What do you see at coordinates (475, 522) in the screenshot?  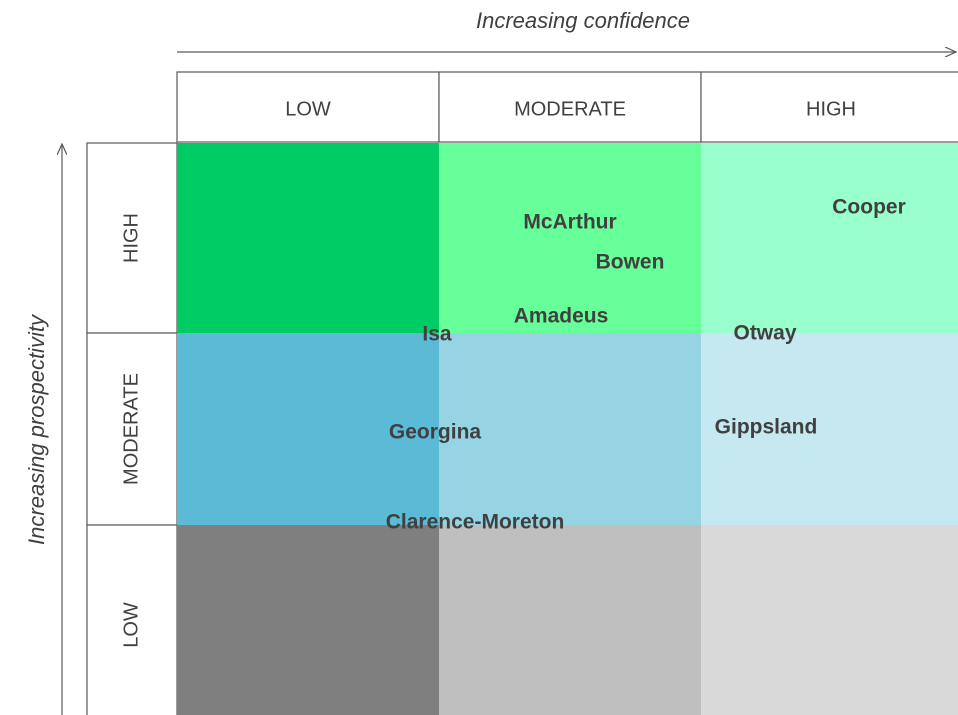 I see `basin-label: Clarence-Moreton` at bounding box center [475, 522].